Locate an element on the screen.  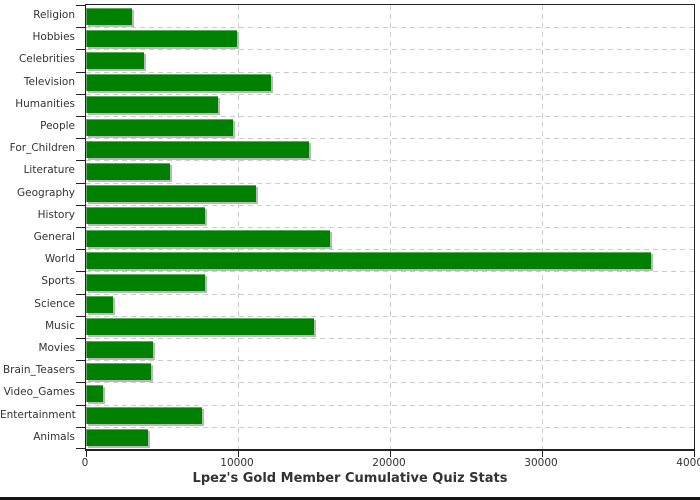
bar-television is located at coordinates (179, 83).